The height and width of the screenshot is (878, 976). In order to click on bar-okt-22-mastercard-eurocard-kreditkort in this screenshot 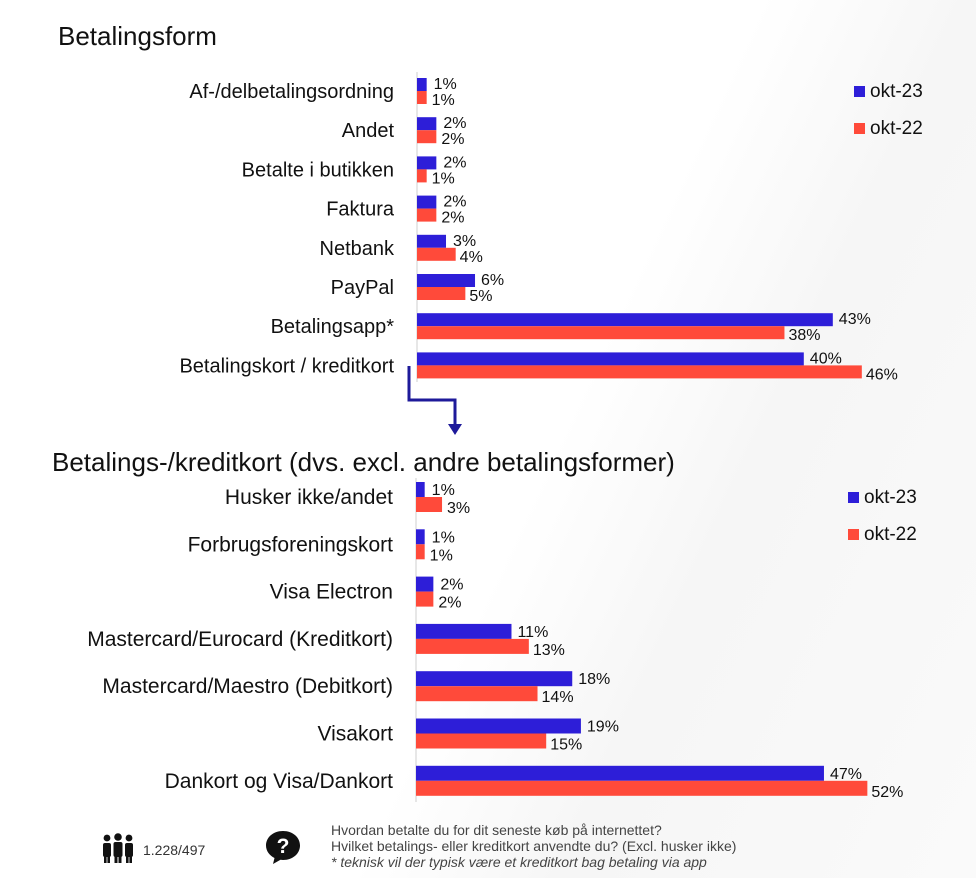, I will do `click(472, 646)`.